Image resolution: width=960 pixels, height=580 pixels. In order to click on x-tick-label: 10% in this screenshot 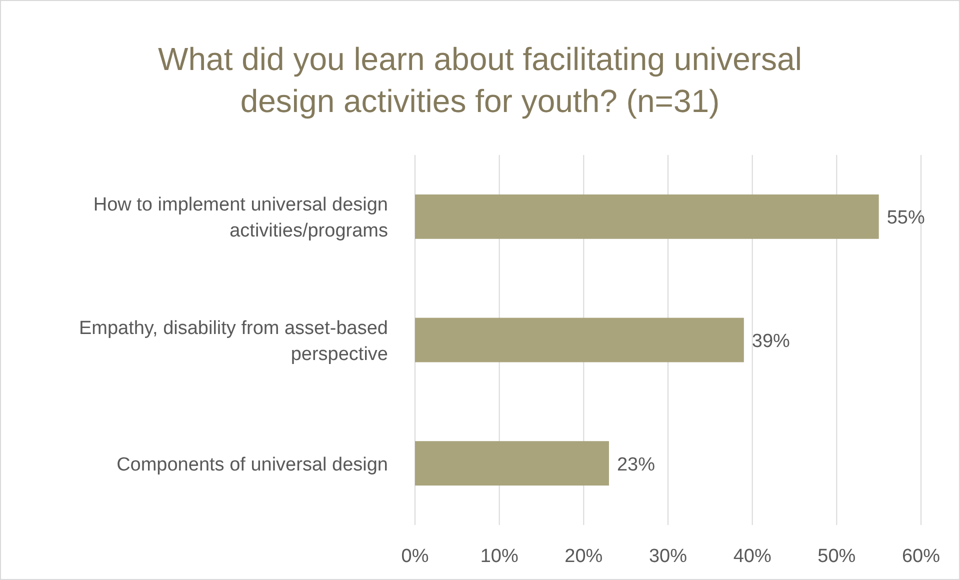, I will do `click(499, 556)`.